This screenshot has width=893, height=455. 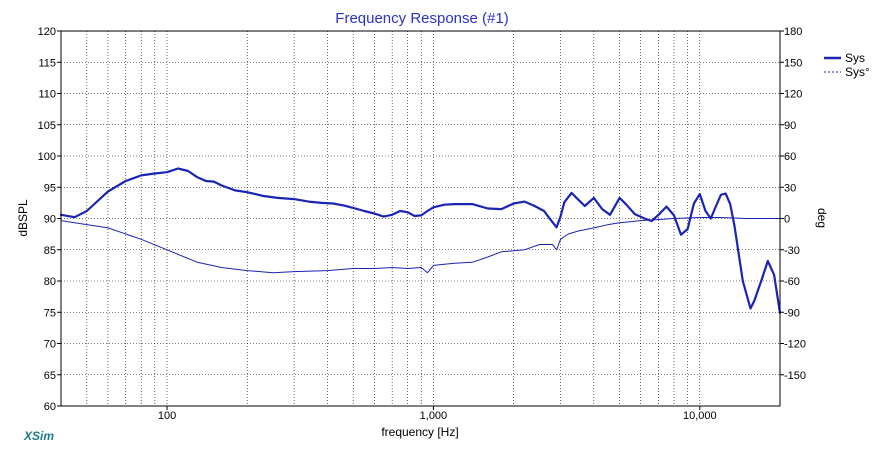 I want to click on legend-label-sys: Sys, so click(x=855, y=58).